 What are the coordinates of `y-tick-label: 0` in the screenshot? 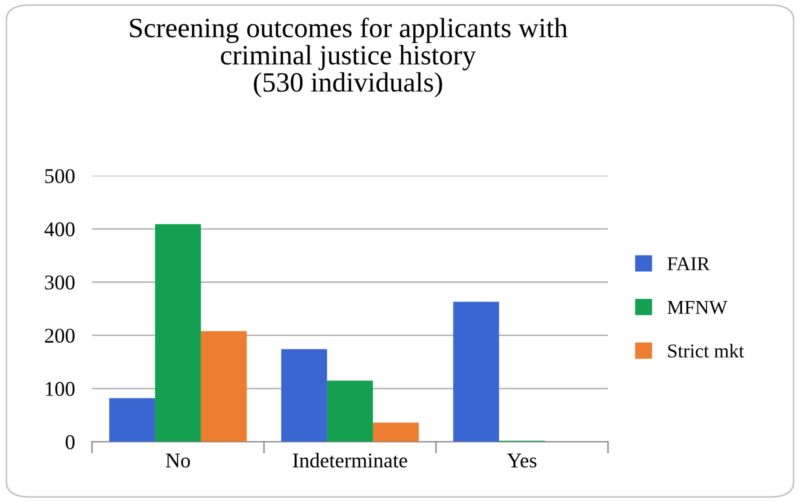 It's located at (70, 442).